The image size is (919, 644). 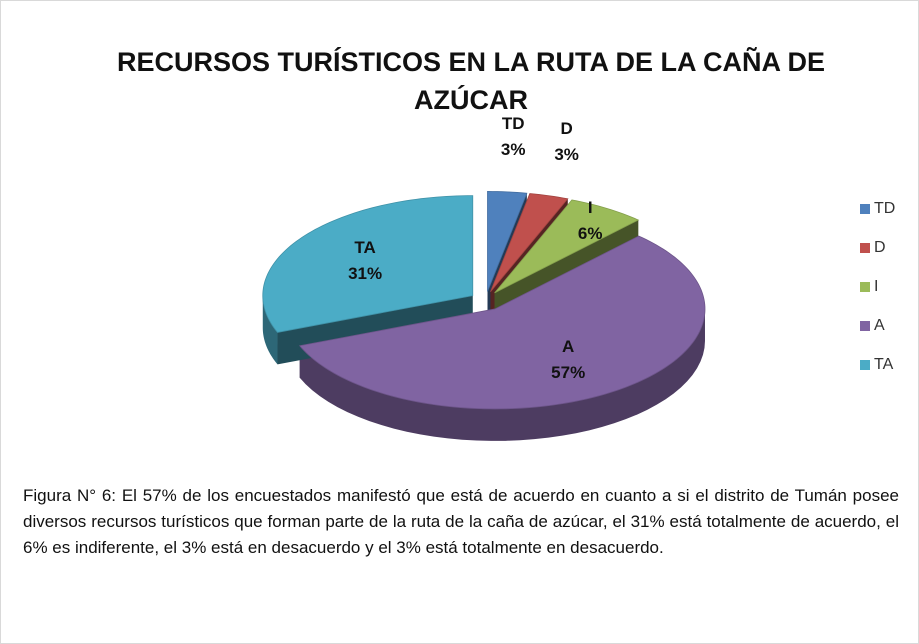 I want to click on data-label-category: D, so click(x=566, y=128).